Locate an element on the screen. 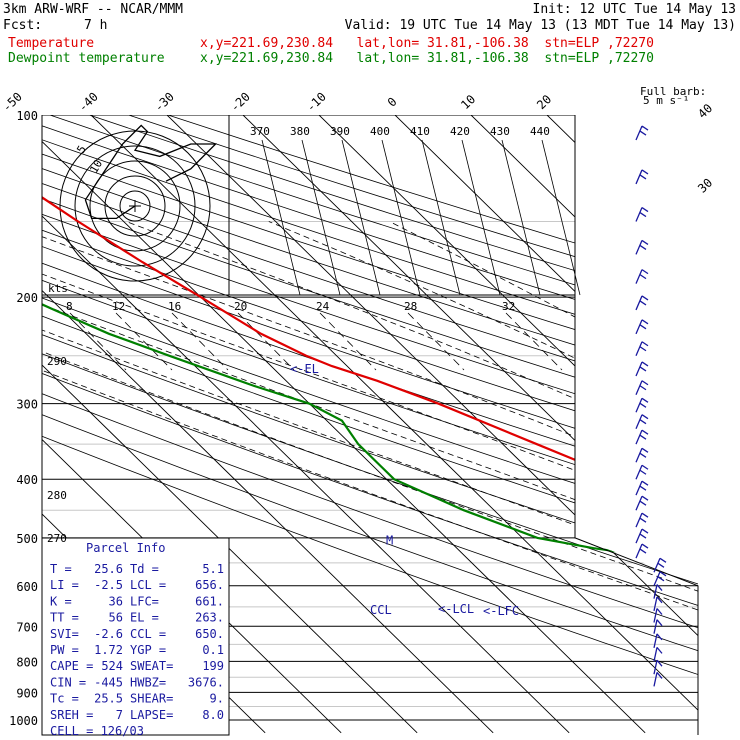  parcel-row-2-value-a: 36 is located at coordinates (116, 601).